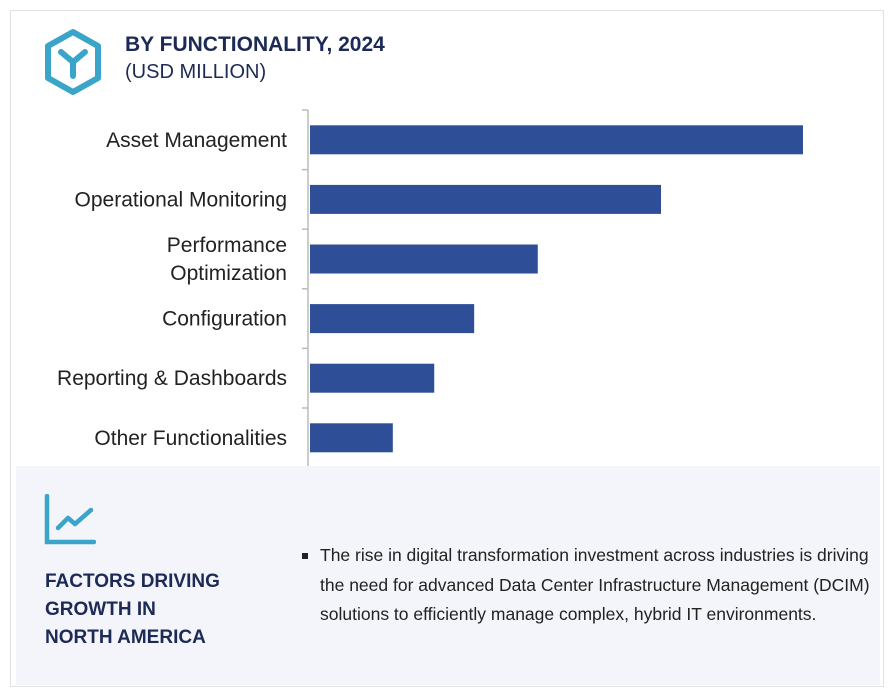  I want to click on factors-title: FACTORS DRIVING GROWTH IN NORTH AMERICA, so click(155, 610).